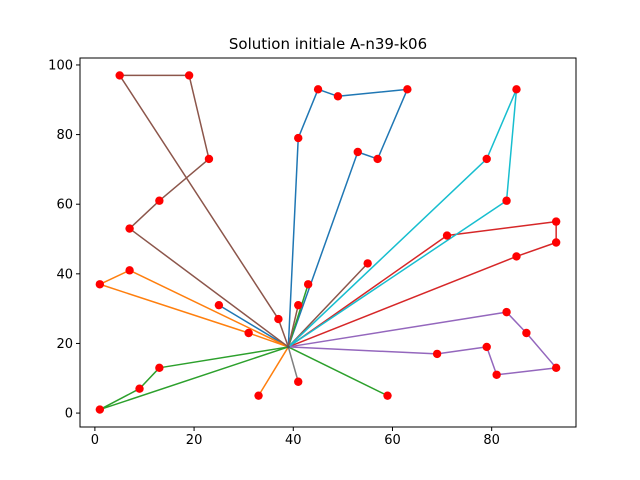  I want to click on y-tick-label-80: 80, so click(64, 135).